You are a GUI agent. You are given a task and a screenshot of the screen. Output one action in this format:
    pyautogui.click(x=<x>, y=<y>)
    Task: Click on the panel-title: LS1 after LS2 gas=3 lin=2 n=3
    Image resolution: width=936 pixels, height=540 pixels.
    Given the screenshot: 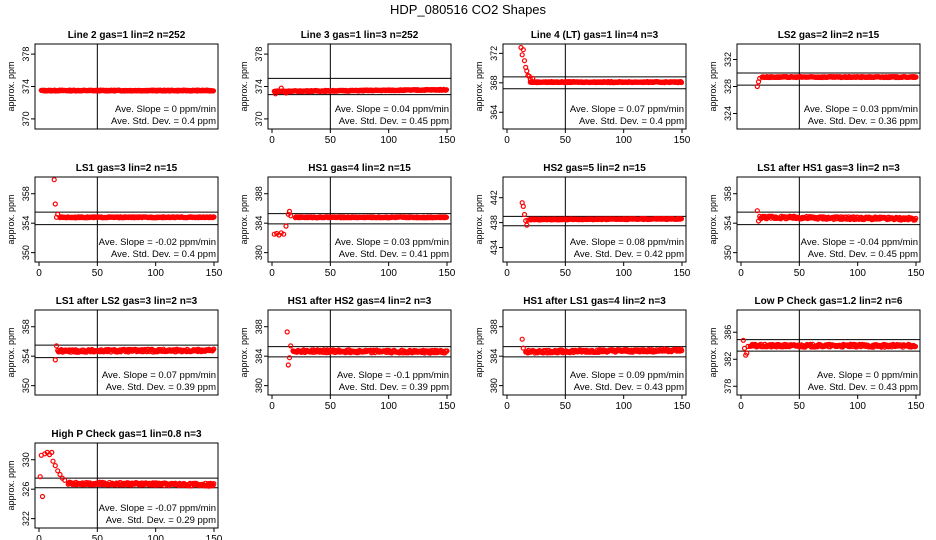 What is the action you would take?
    pyautogui.click(x=127, y=301)
    